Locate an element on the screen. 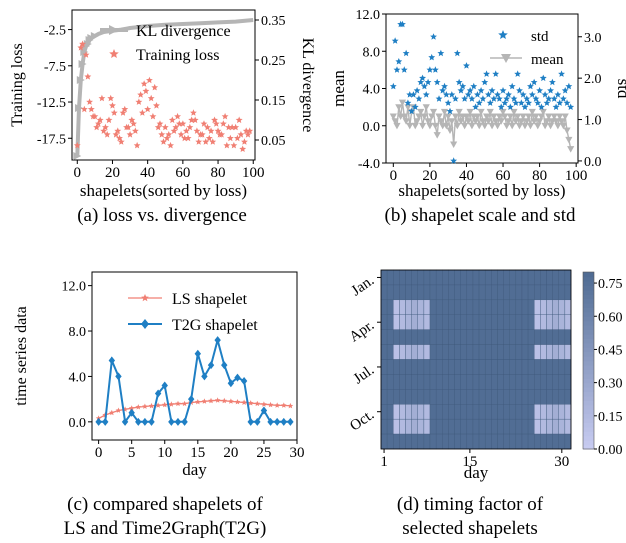 This screenshot has height=543, width=626. chart-b-right-tick-label: 2.0 is located at coordinates (593, 79).